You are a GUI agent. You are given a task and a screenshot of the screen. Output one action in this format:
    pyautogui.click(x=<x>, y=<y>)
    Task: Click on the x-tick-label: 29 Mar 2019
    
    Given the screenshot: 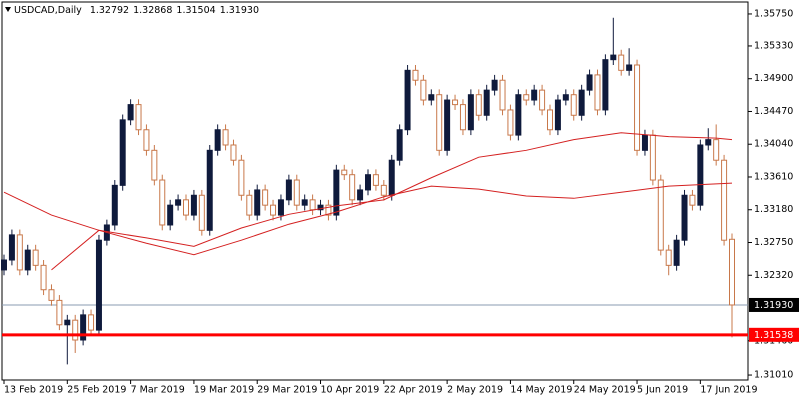 What is the action you would take?
    pyautogui.click(x=287, y=390)
    